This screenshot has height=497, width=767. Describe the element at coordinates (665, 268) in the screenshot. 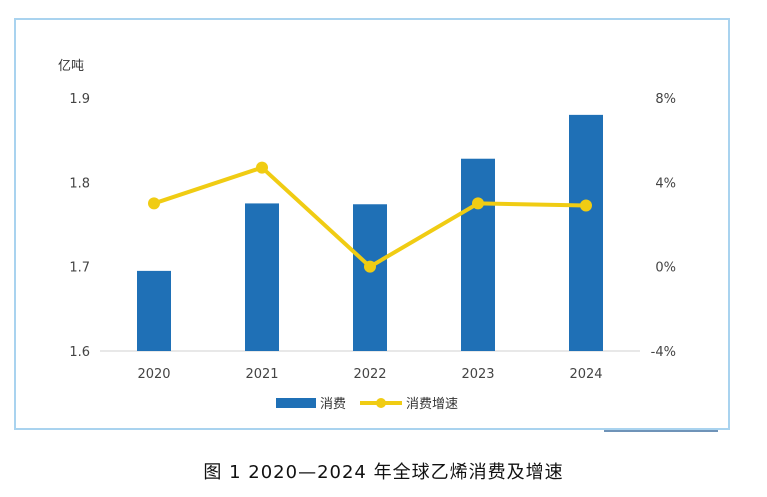

I see `y-right-tick-label: 0%` at that location.